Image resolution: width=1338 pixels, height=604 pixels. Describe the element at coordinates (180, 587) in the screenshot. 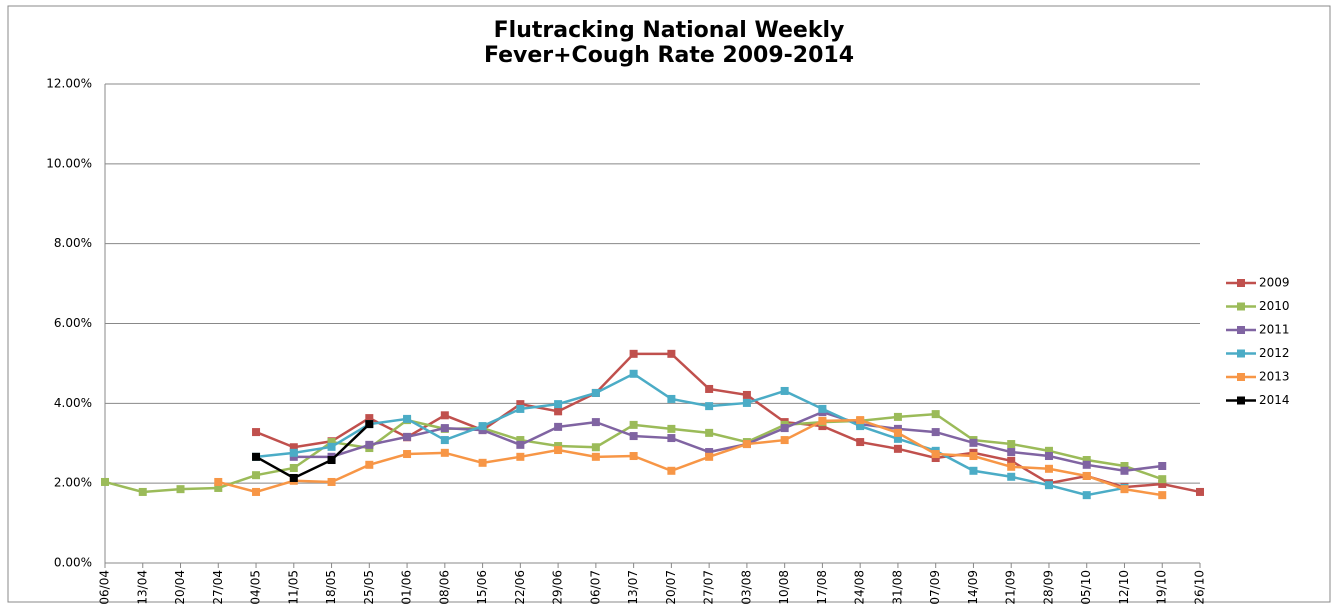

I see `x-tick-label: 20/04` at that location.